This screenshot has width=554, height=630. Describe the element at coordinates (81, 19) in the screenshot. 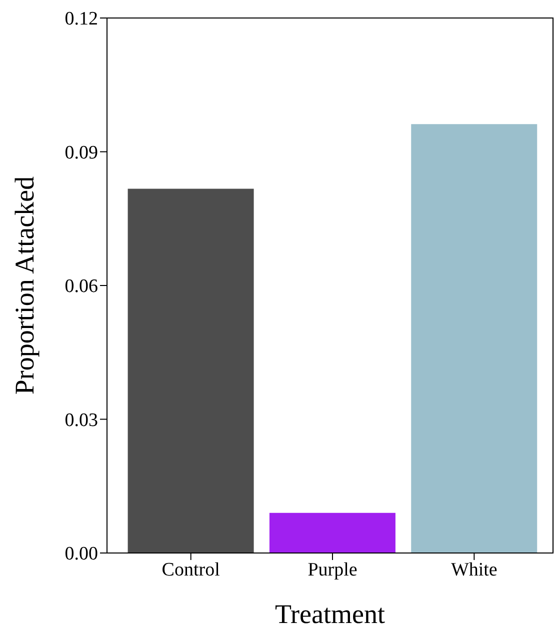

I see `y-tick-label: 0.12` at that location.